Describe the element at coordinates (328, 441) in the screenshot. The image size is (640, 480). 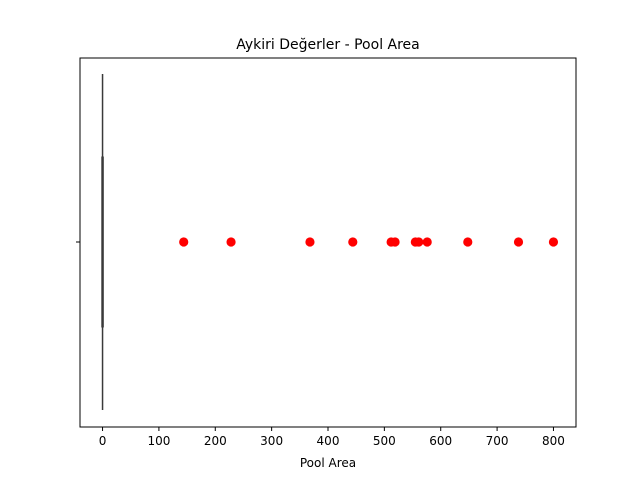
I see `x-tick-label: 400` at that location.